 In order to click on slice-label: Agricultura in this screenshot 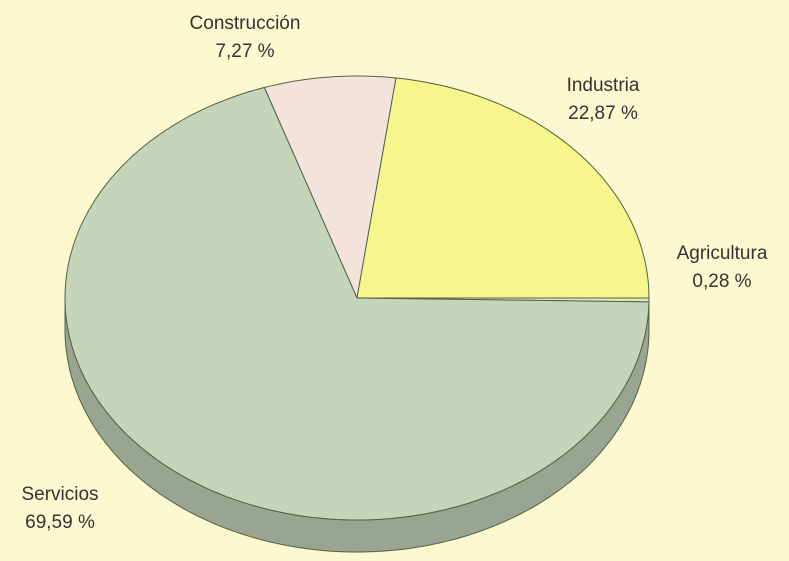, I will do `click(722, 253)`.